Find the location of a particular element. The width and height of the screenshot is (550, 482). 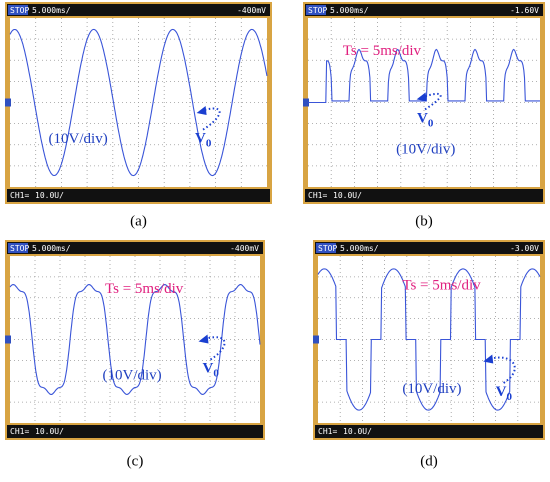

trigger: -1.60V is located at coordinates (524, 10).